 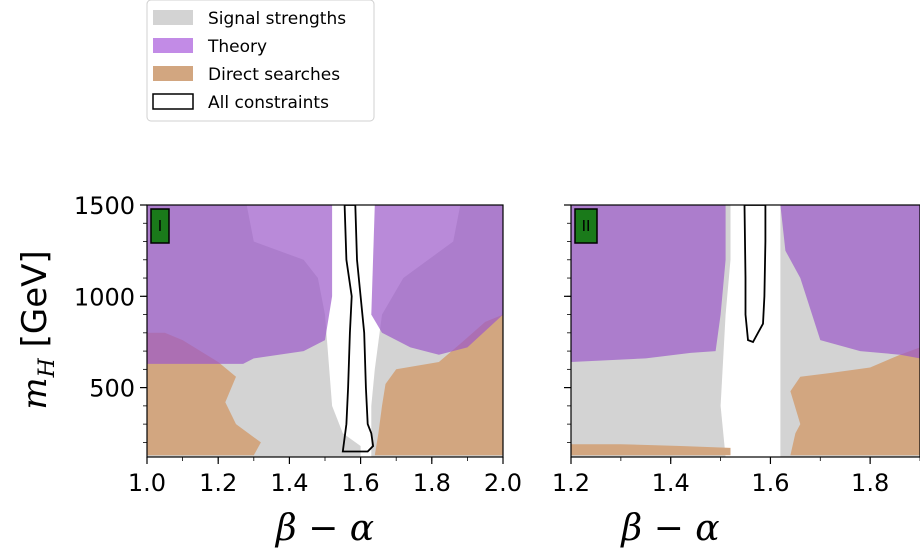 I want to click on panel-badge-label: I, so click(x=160, y=226).